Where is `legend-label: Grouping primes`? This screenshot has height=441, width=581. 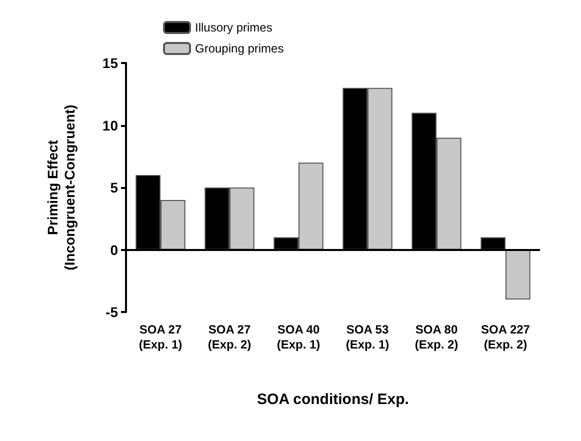
legend-label: Grouping primes is located at coordinates (239, 49).